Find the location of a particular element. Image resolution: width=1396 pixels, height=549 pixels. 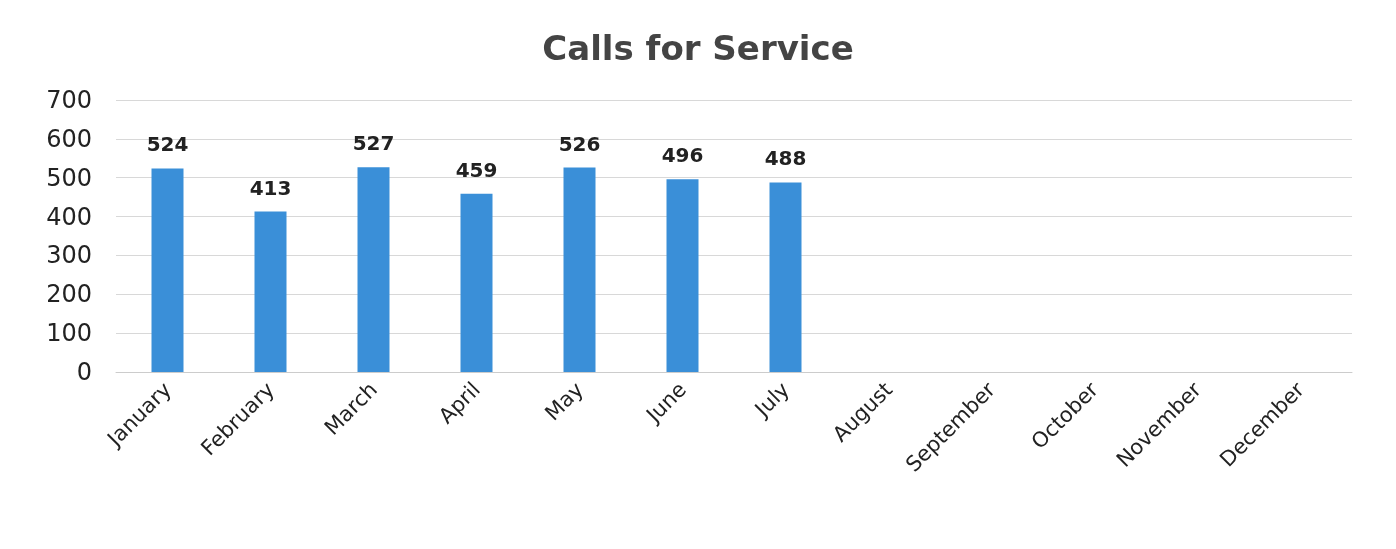

data-label: 496 is located at coordinates (682, 155).